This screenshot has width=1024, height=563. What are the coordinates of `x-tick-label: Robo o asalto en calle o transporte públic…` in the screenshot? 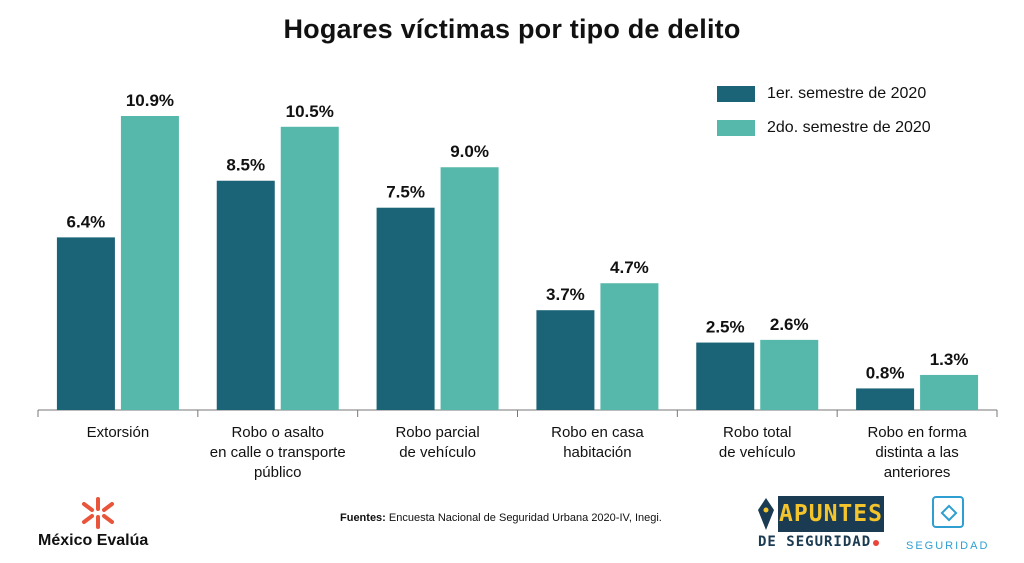 It's located at (278, 452).